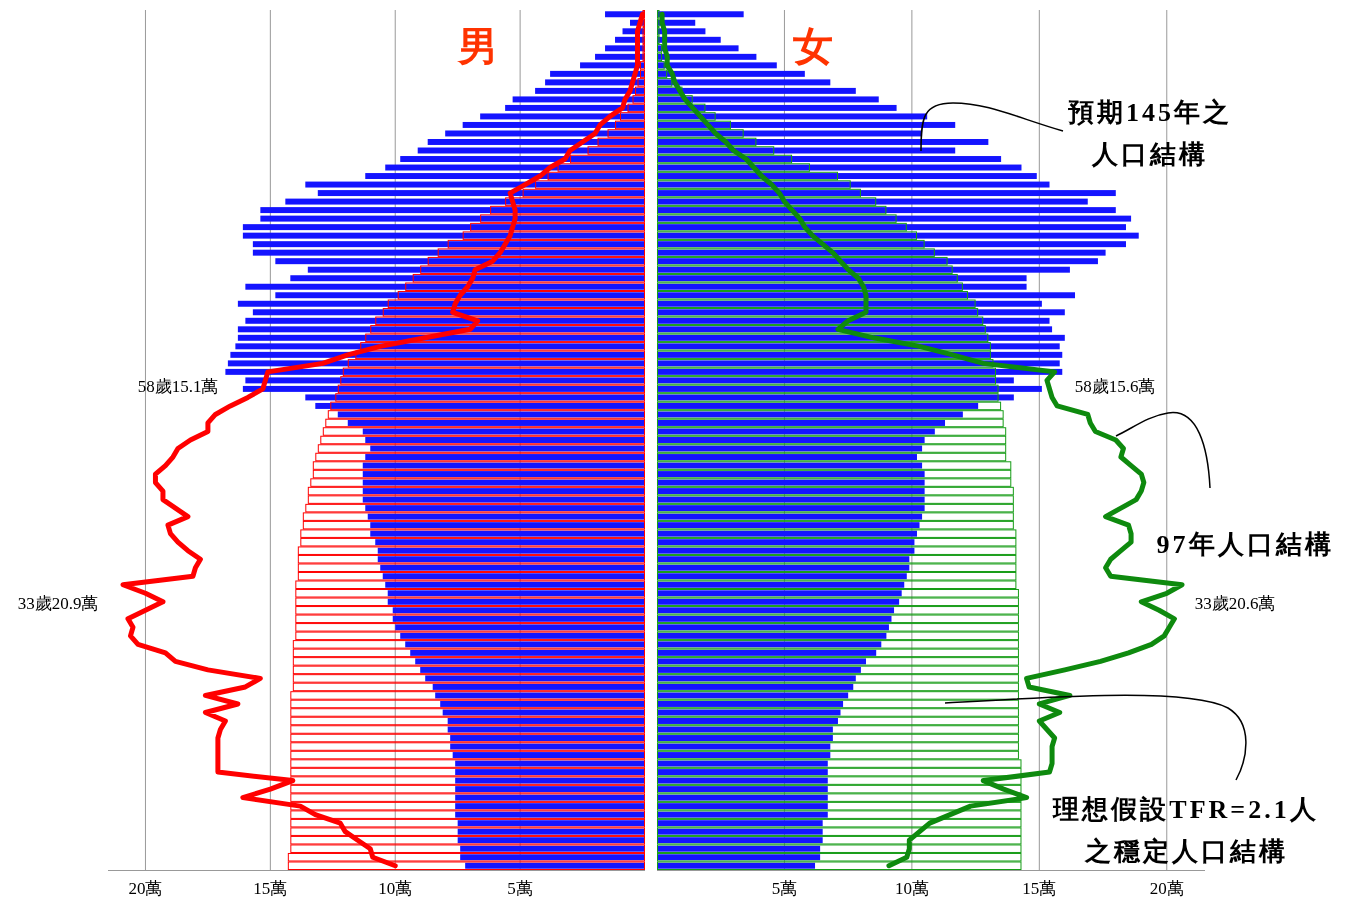  I want to click on annotation: 33歲20.6萬, so click(1235, 603).